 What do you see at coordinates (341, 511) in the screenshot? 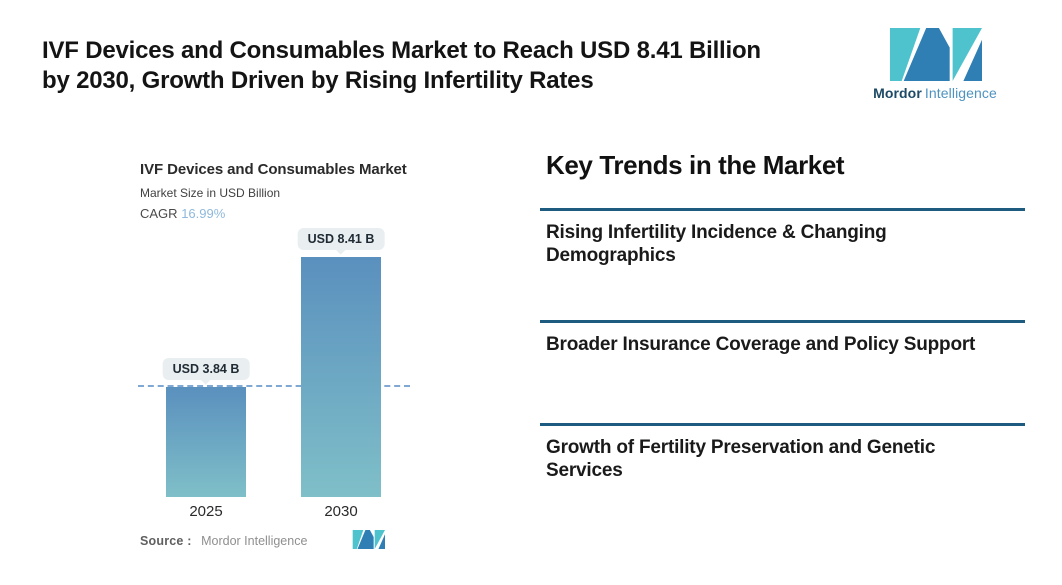
I see `x-axis-label-2030: 2030` at bounding box center [341, 511].